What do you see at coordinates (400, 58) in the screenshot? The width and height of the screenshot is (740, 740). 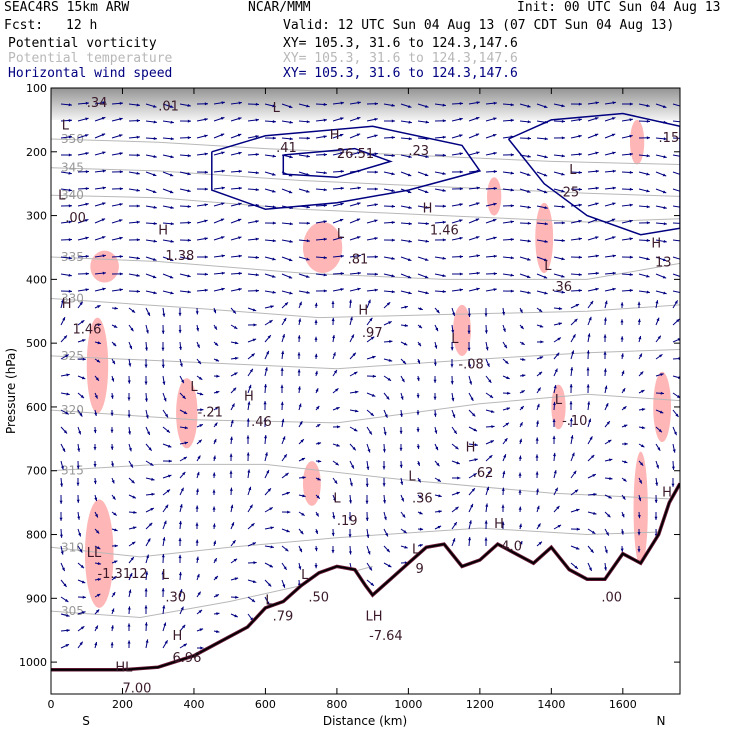 I see `legend-theta-xy: XY= 105.3, 31.6 to 124.3,147.6` at bounding box center [400, 58].